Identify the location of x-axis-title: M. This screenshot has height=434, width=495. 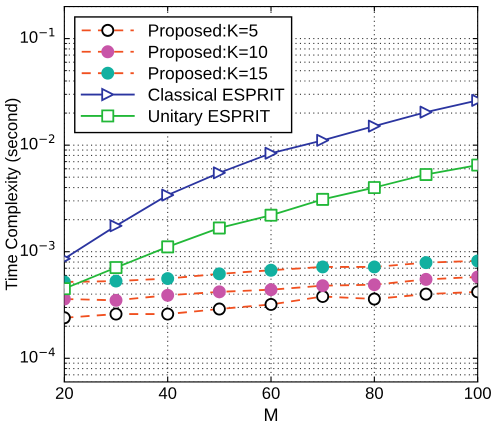
(271, 414).